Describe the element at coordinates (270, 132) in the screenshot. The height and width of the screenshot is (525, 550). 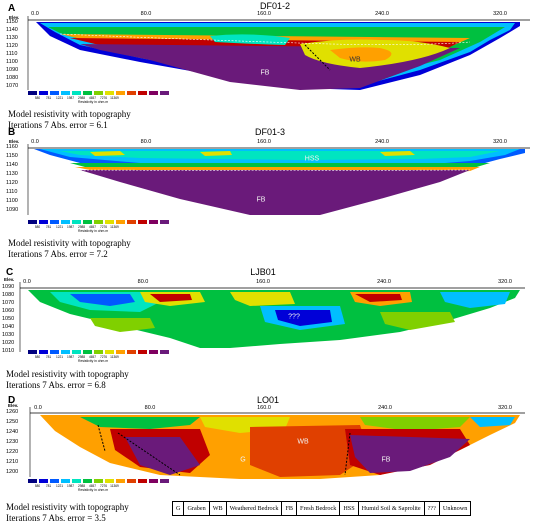
I see `panel-title-b: DF01-3` at that location.